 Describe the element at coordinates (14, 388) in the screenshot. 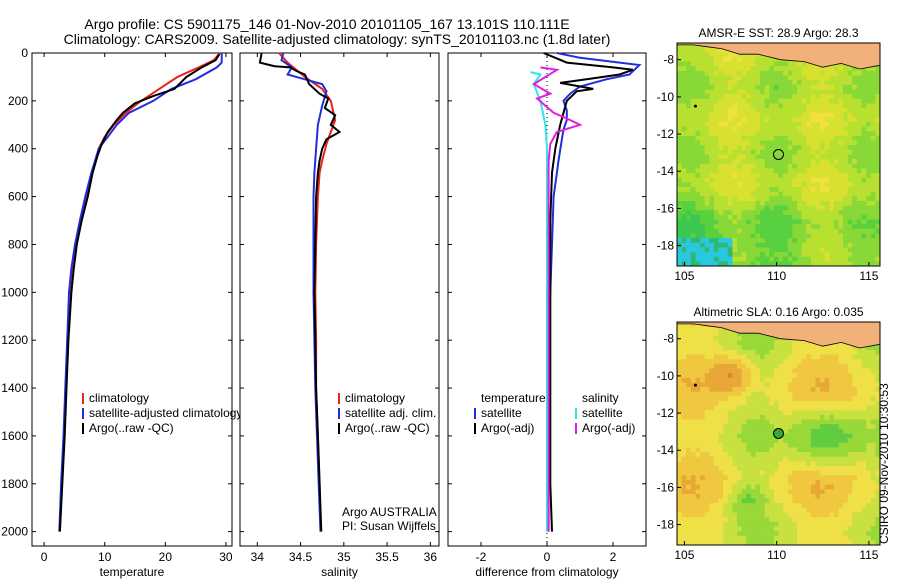

I see `temperature-ytick-label: 1400` at that location.